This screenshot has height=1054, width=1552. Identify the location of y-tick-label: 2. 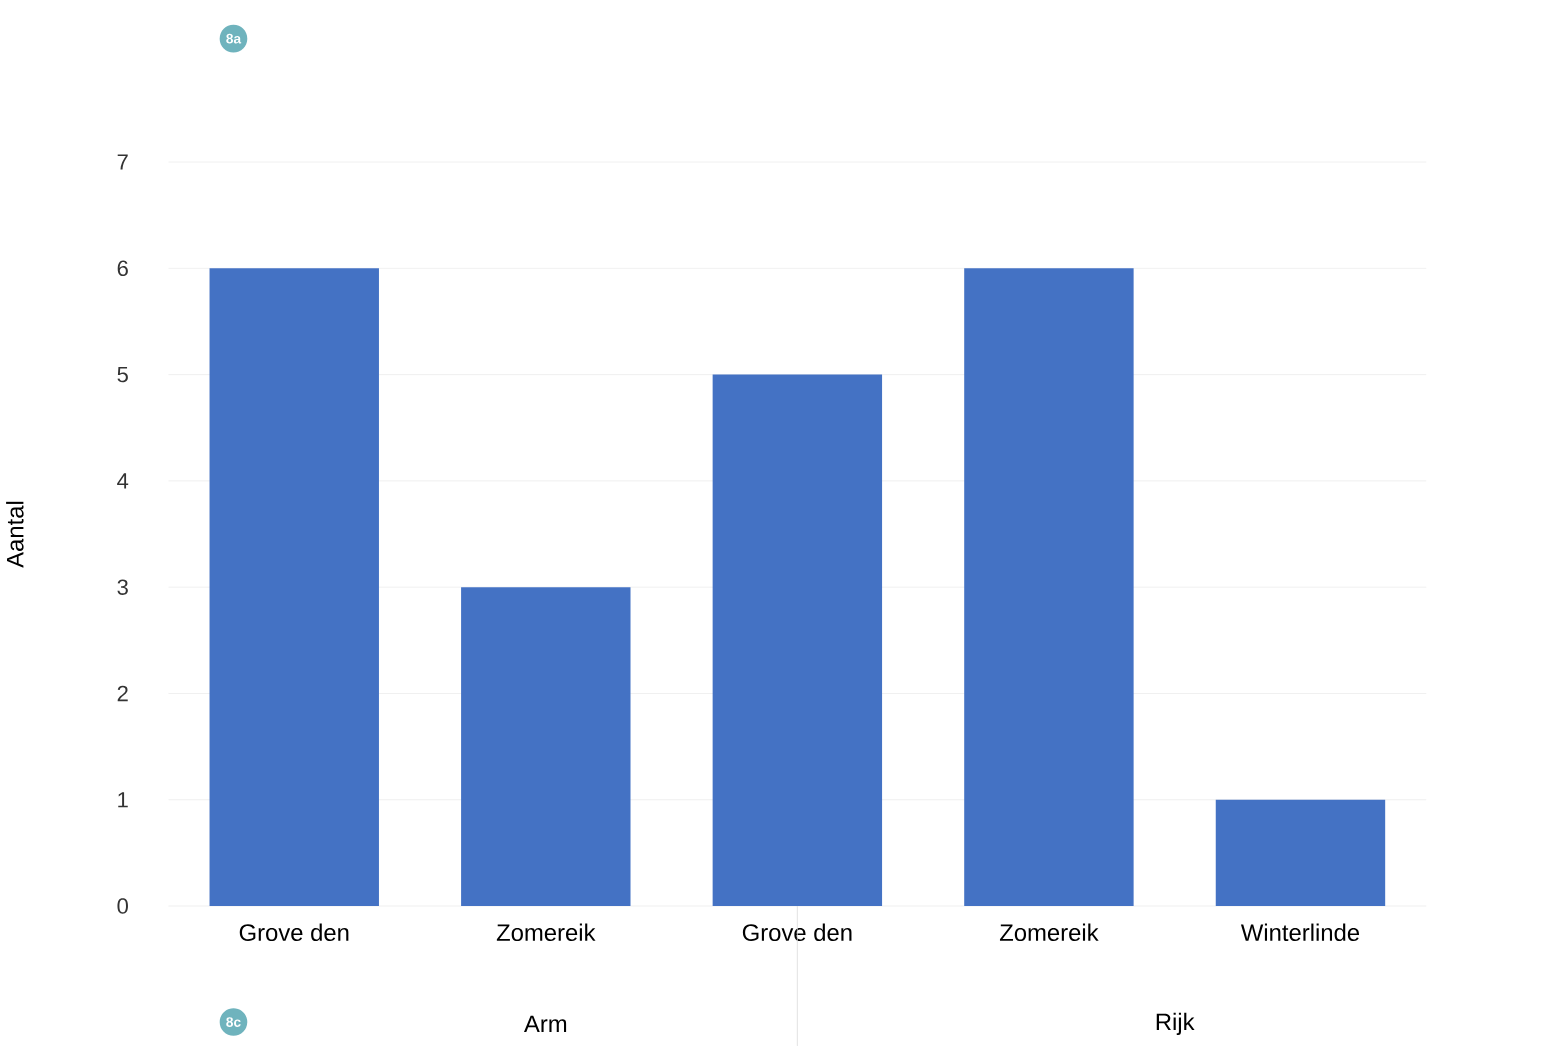
(122, 694).